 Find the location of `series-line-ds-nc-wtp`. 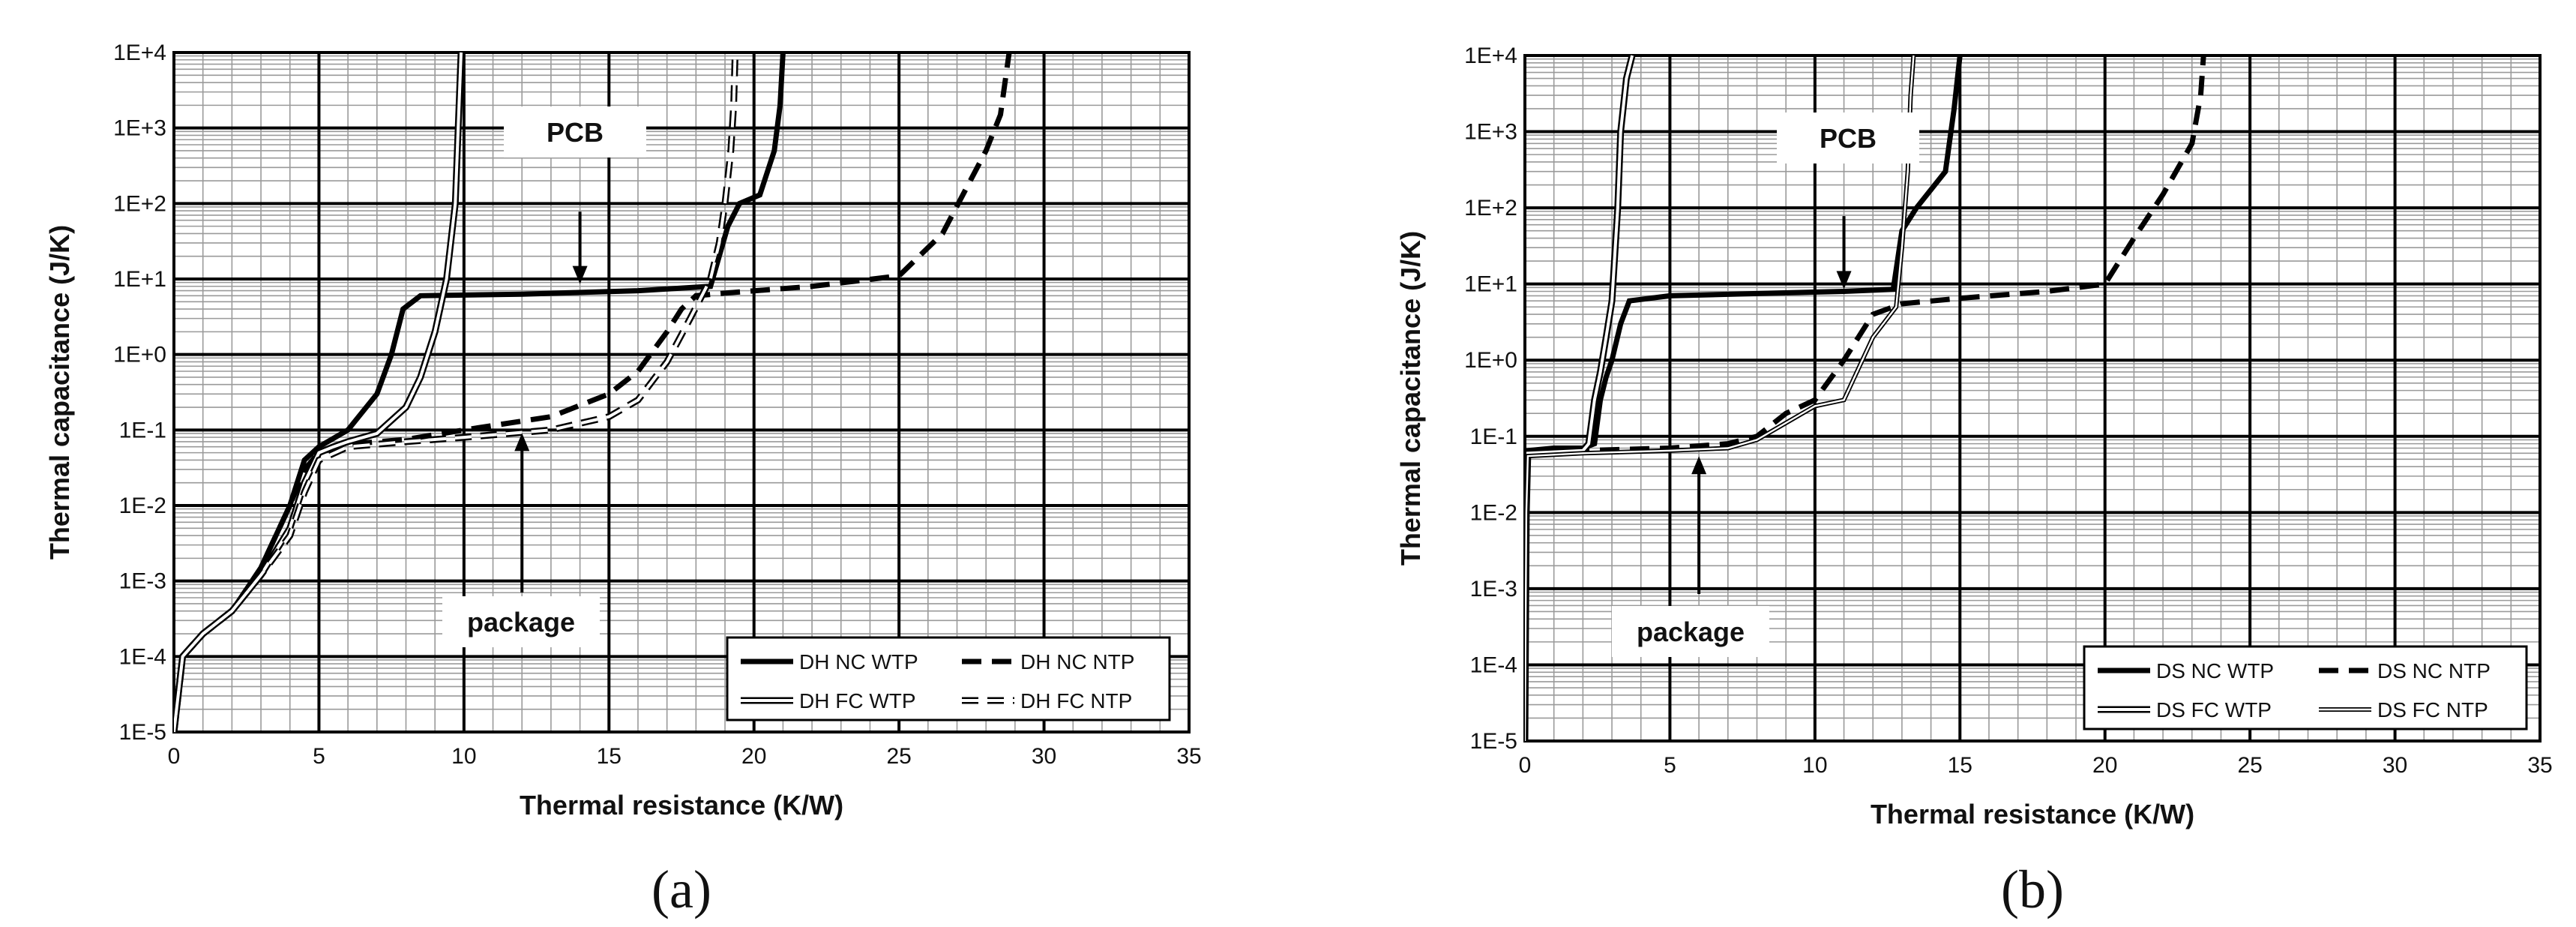

series-line-ds-nc-wtp is located at coordinates (1744, 398).